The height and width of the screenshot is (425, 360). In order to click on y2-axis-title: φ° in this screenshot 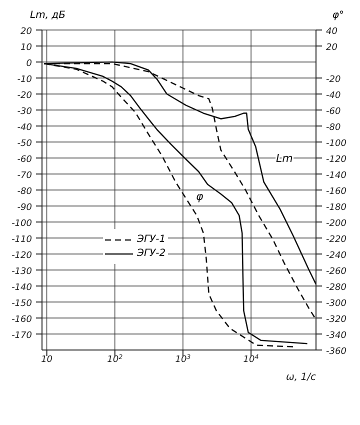, I will do `click(338, 16)`.